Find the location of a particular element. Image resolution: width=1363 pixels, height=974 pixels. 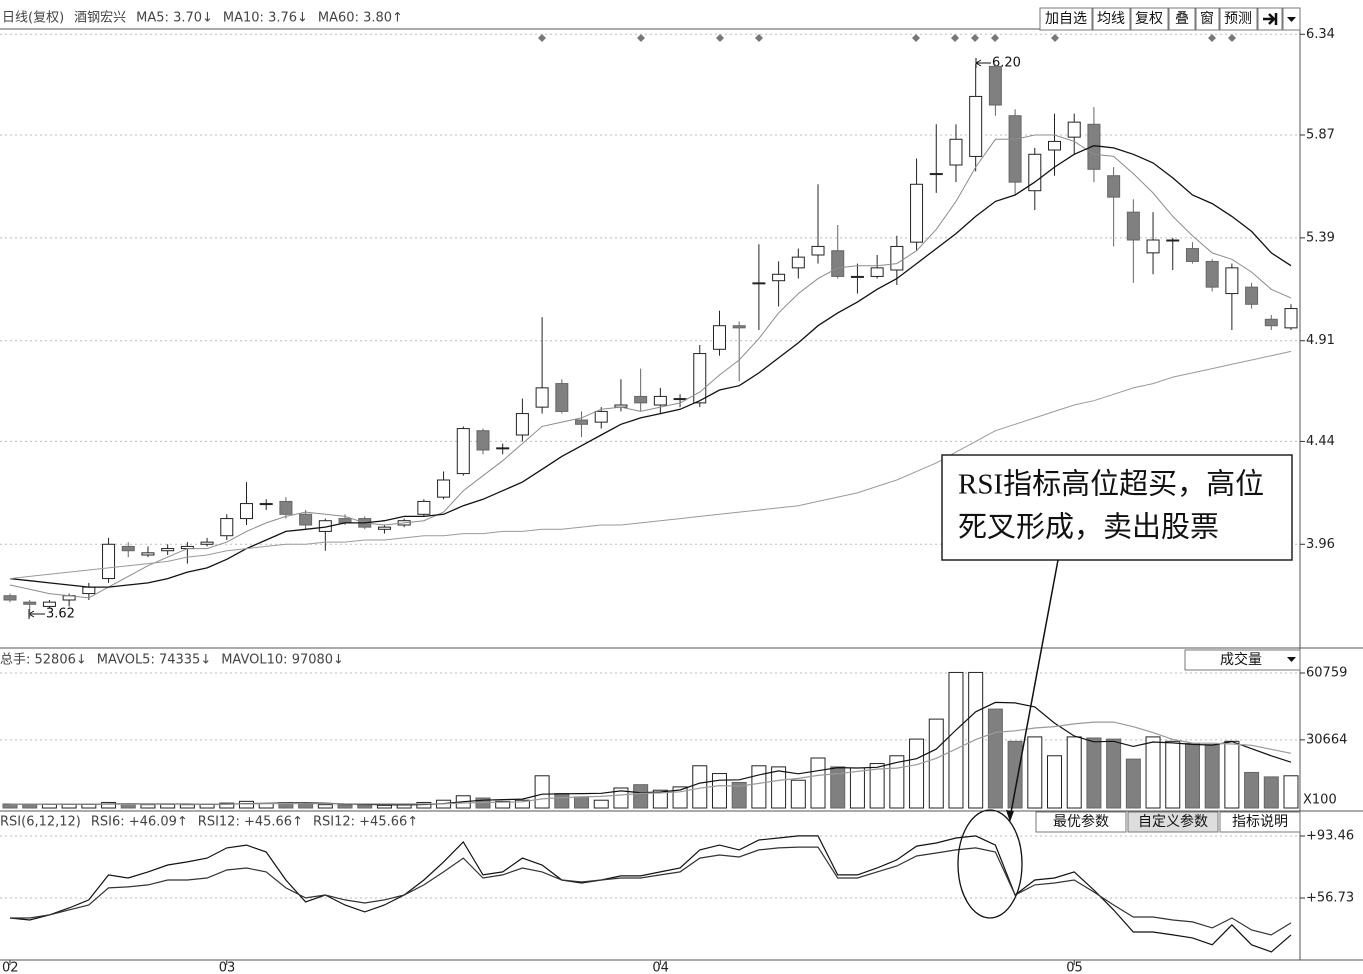

legend-text: RSI(6,12,12) is located at coordinates (40, 822).